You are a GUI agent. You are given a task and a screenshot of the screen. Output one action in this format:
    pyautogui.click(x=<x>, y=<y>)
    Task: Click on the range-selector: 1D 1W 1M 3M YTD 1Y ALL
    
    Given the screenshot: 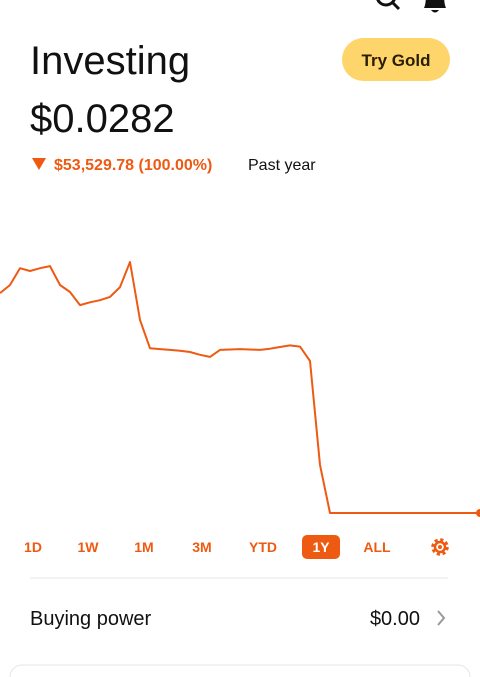 What is the action you would take?
    pyautogui.click(x=207, y=547)
    